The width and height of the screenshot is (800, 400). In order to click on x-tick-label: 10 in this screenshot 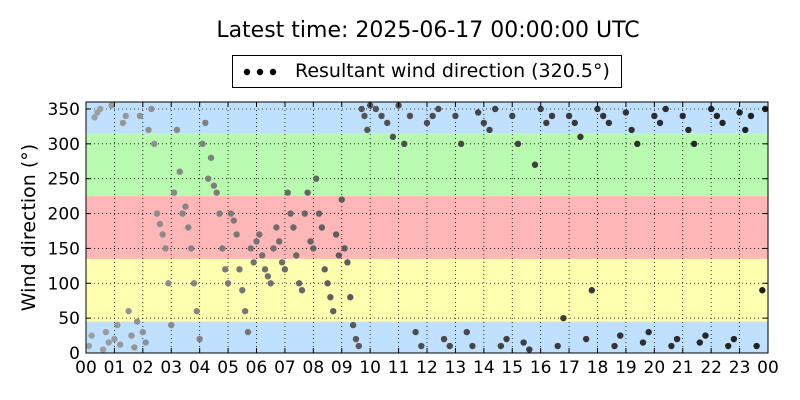, I will do `click(370, 368)`.